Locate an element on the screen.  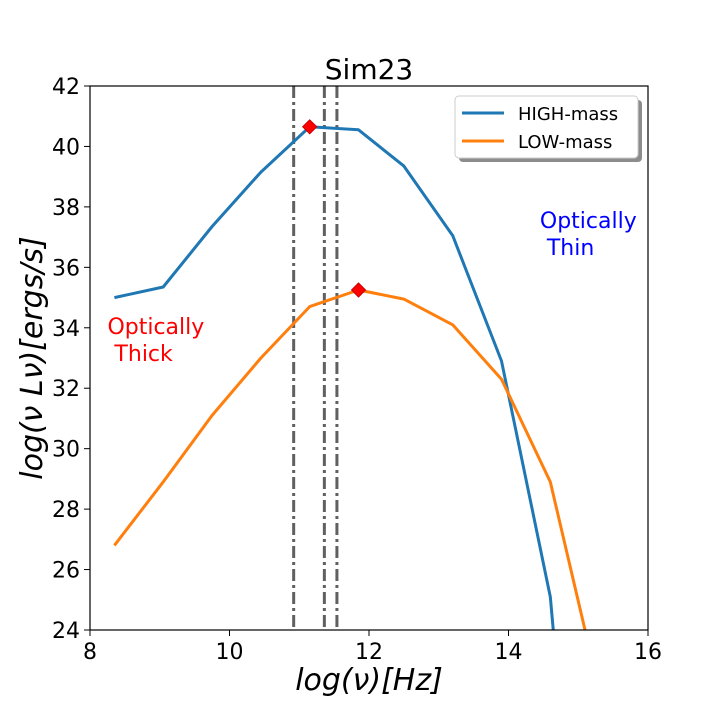
y-tick-label: 28 is located at coordinates (66, 510).